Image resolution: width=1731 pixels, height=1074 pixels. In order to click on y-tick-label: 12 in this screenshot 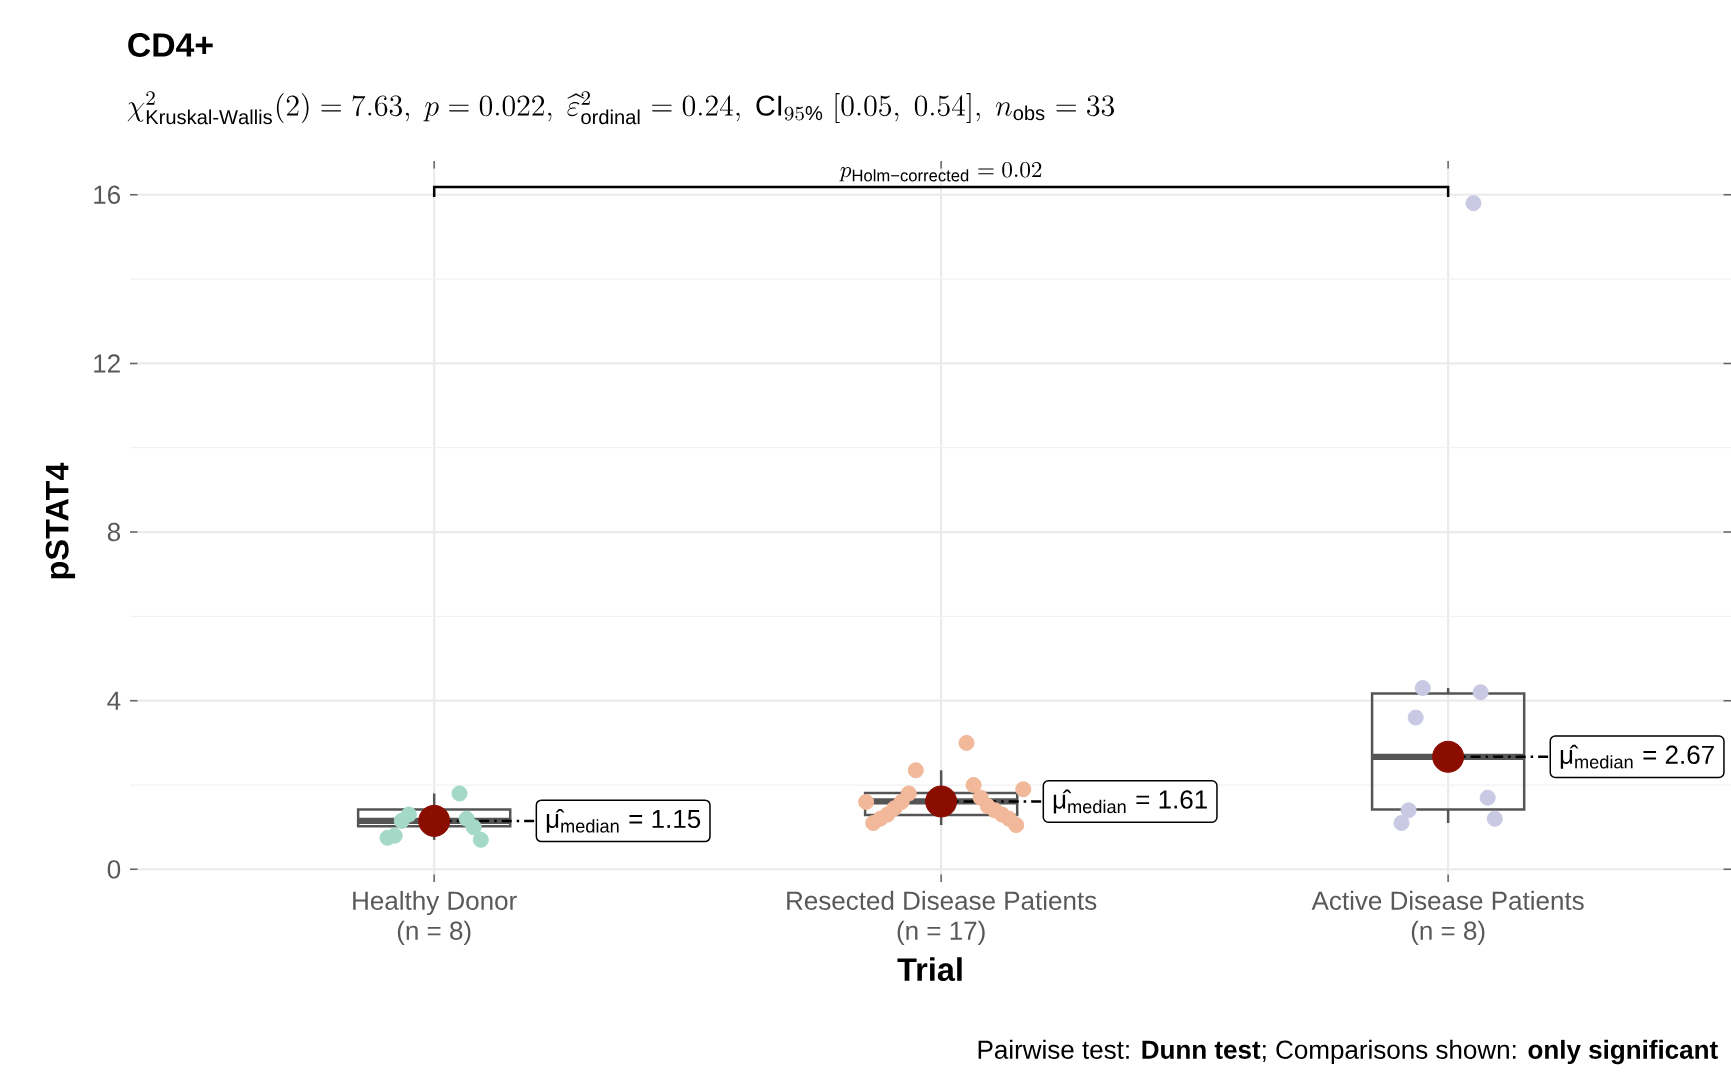, I will do `click(107, 363)`.